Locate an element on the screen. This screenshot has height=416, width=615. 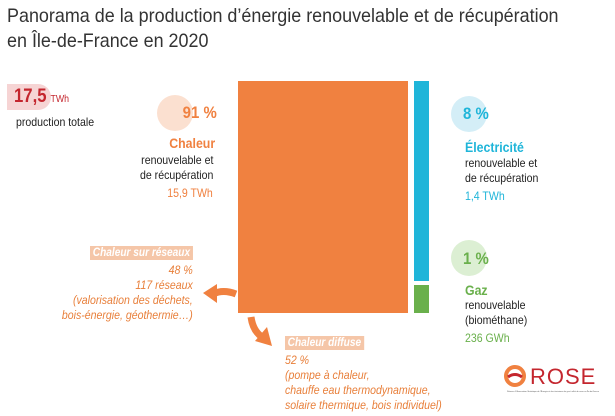
electricite-name: Électricité is located at coordinates (494, 147).